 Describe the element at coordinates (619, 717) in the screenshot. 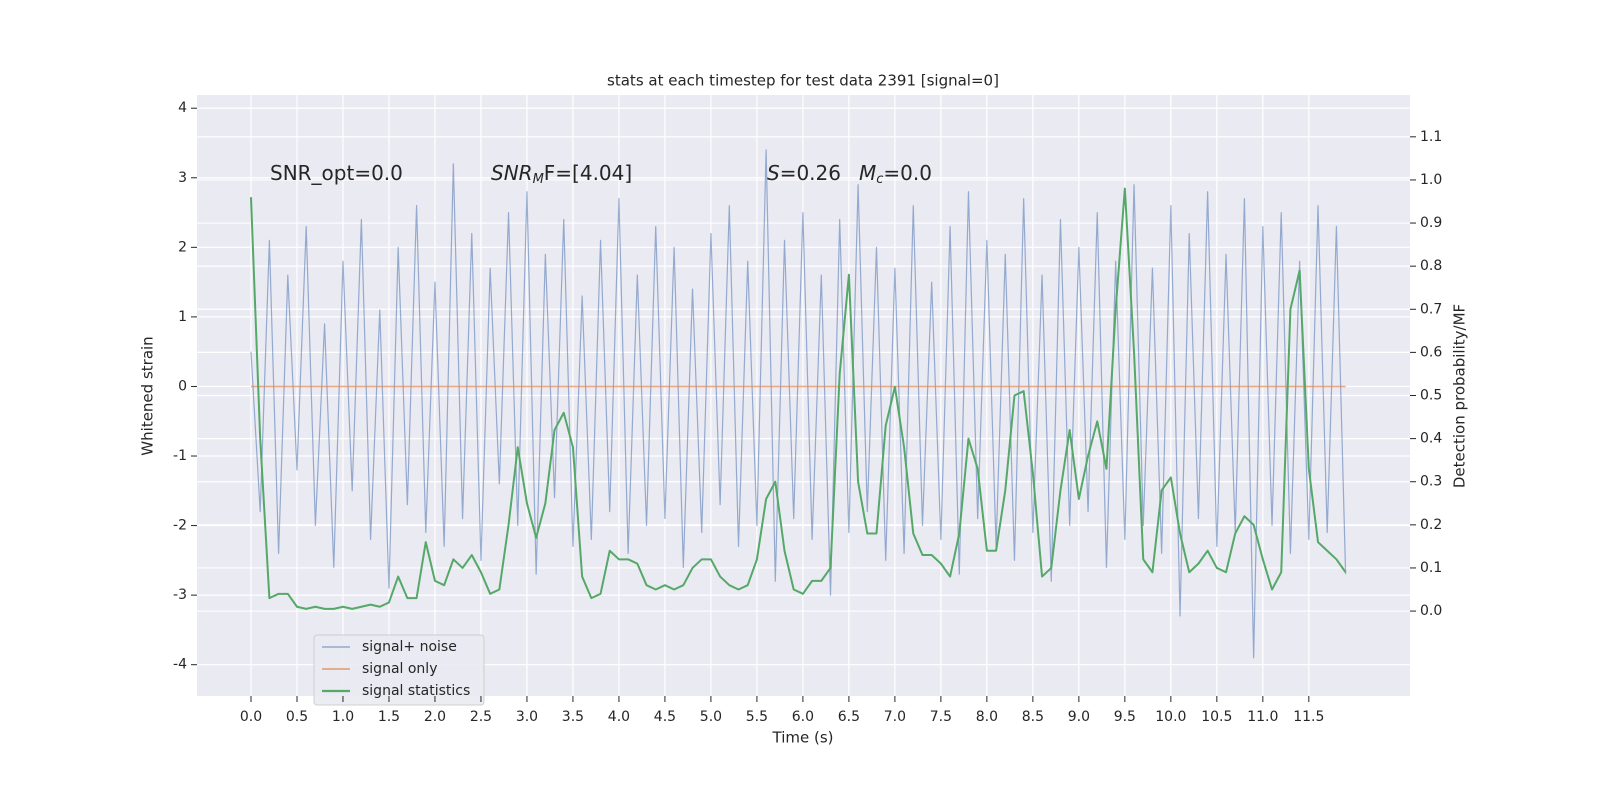

I see `x-tick-label: 4.0` at that location.